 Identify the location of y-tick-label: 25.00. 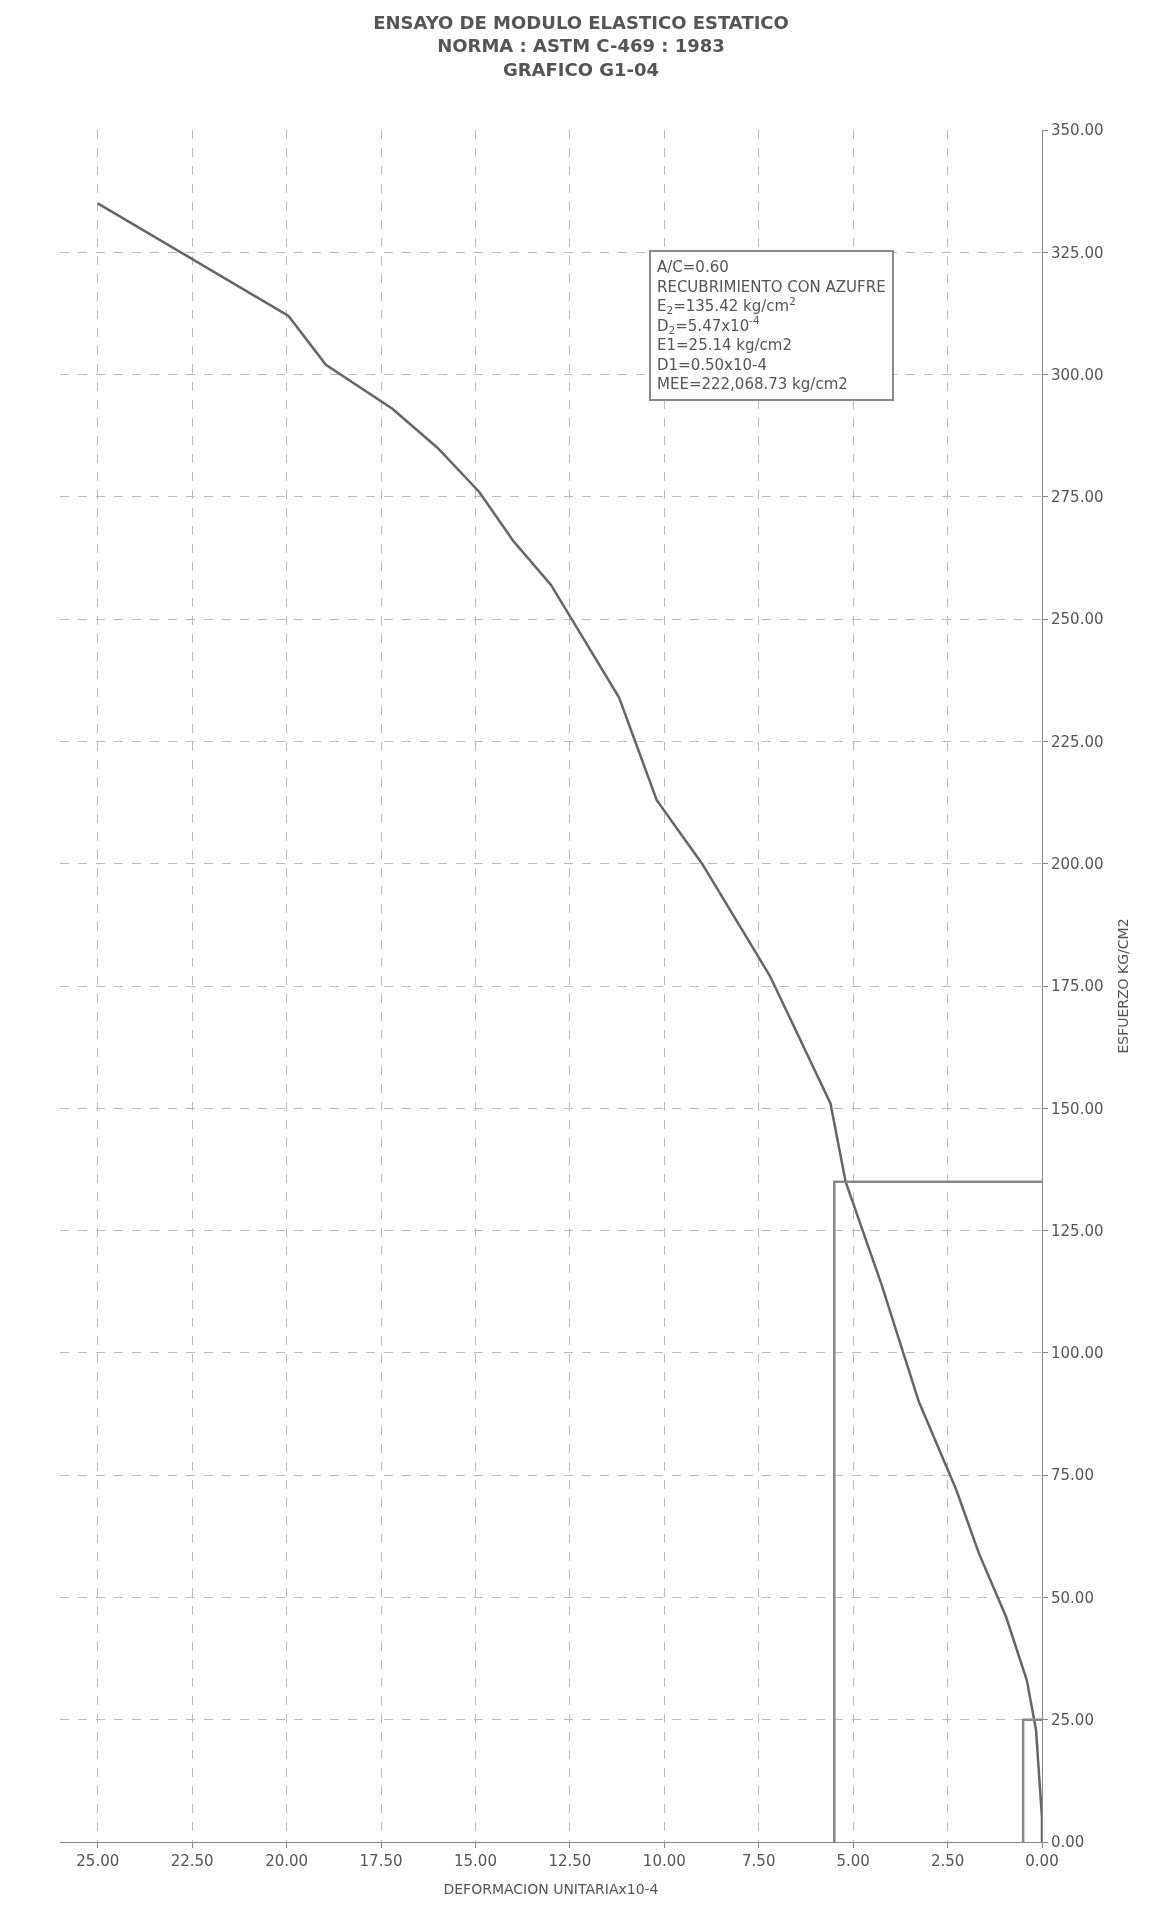
(1072, 1719).